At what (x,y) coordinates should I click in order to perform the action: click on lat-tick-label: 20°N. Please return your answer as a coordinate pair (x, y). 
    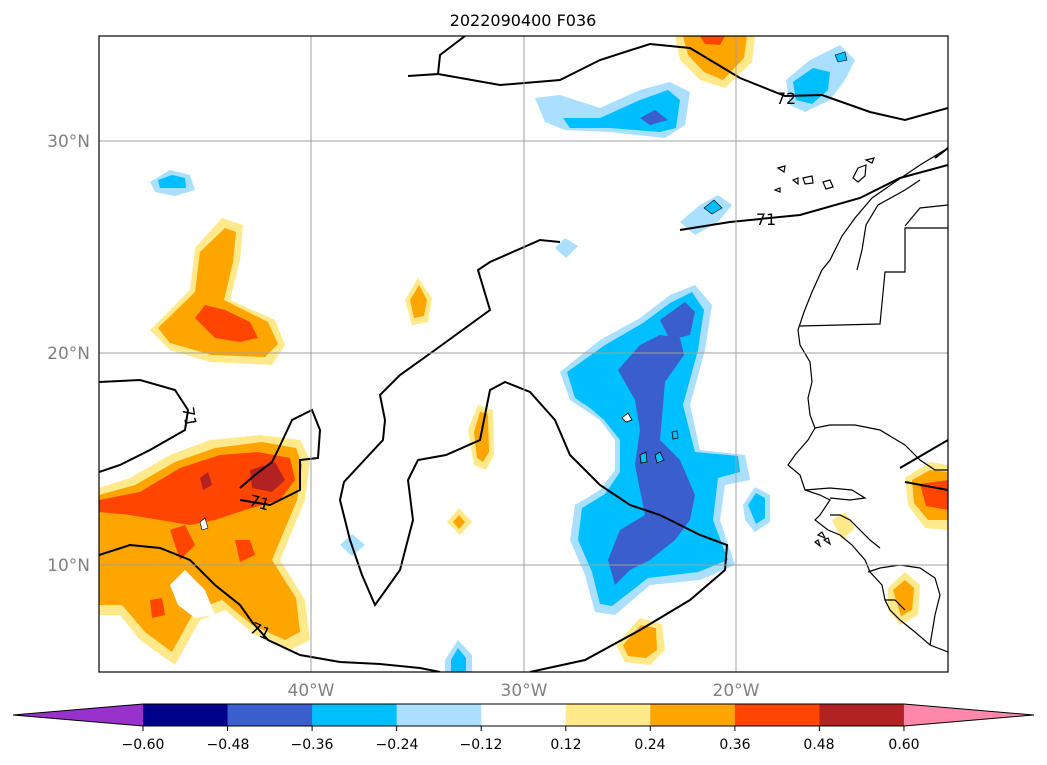
    Looking at the image, I should click on (68, 354).